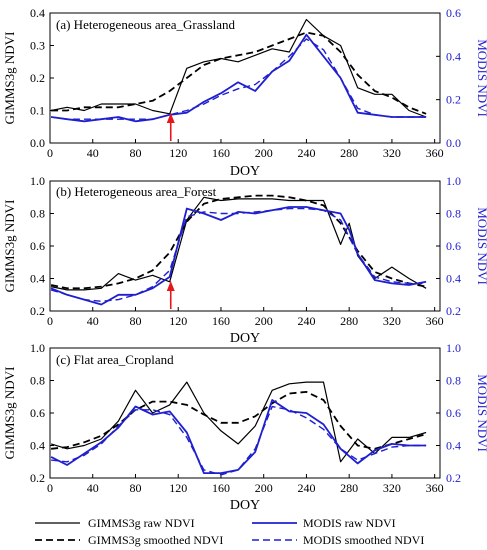  I want to click on legend-label-modis-raw: MODIS raw NDVI, so click(349, 523).